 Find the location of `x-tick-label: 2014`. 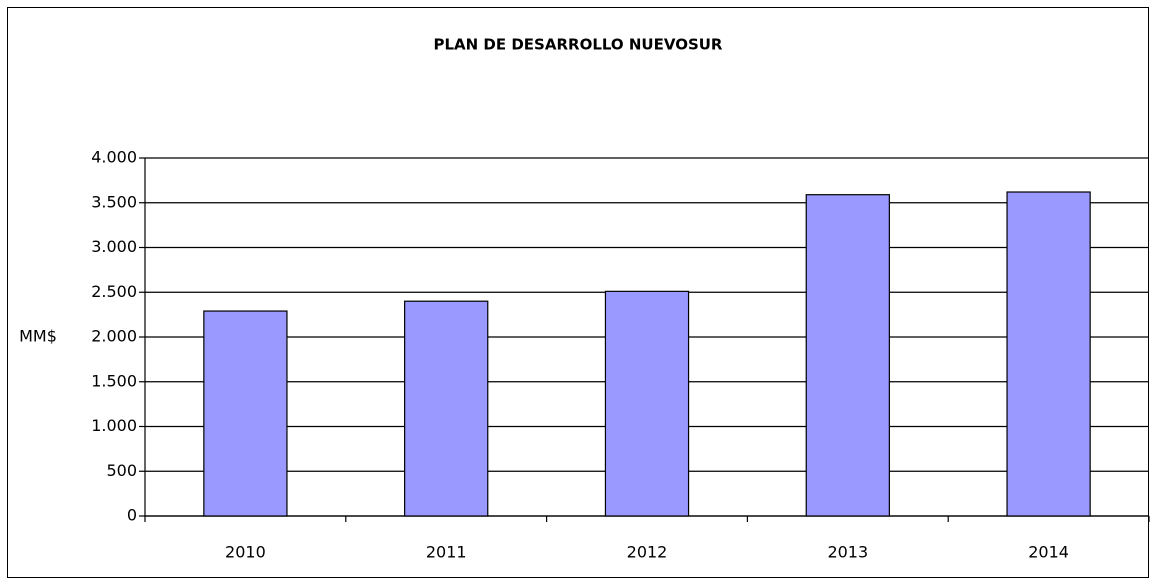

x-tick-label: 2014 is located at coordinates (1048, 552).